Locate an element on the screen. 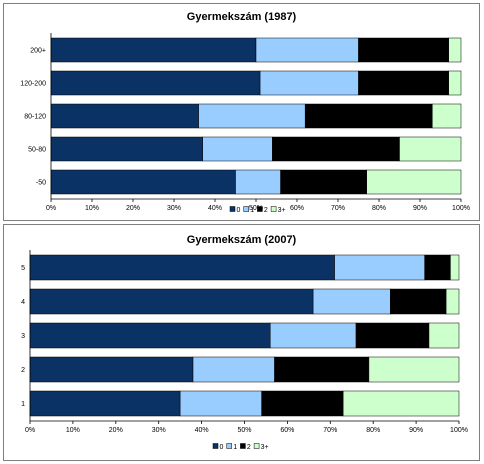  bar-segment--50-series-0 is located at coordinates (143, 182).